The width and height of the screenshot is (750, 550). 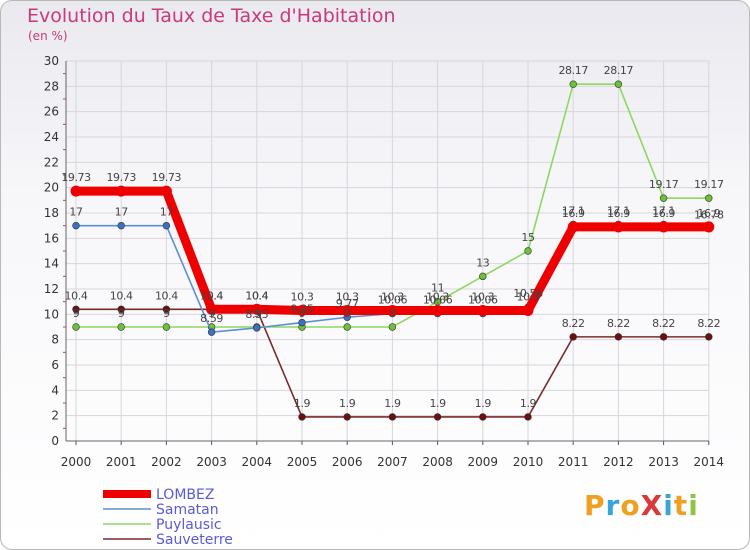 I want to click on x-tick-label: 2005, so click(x=302, y=462).